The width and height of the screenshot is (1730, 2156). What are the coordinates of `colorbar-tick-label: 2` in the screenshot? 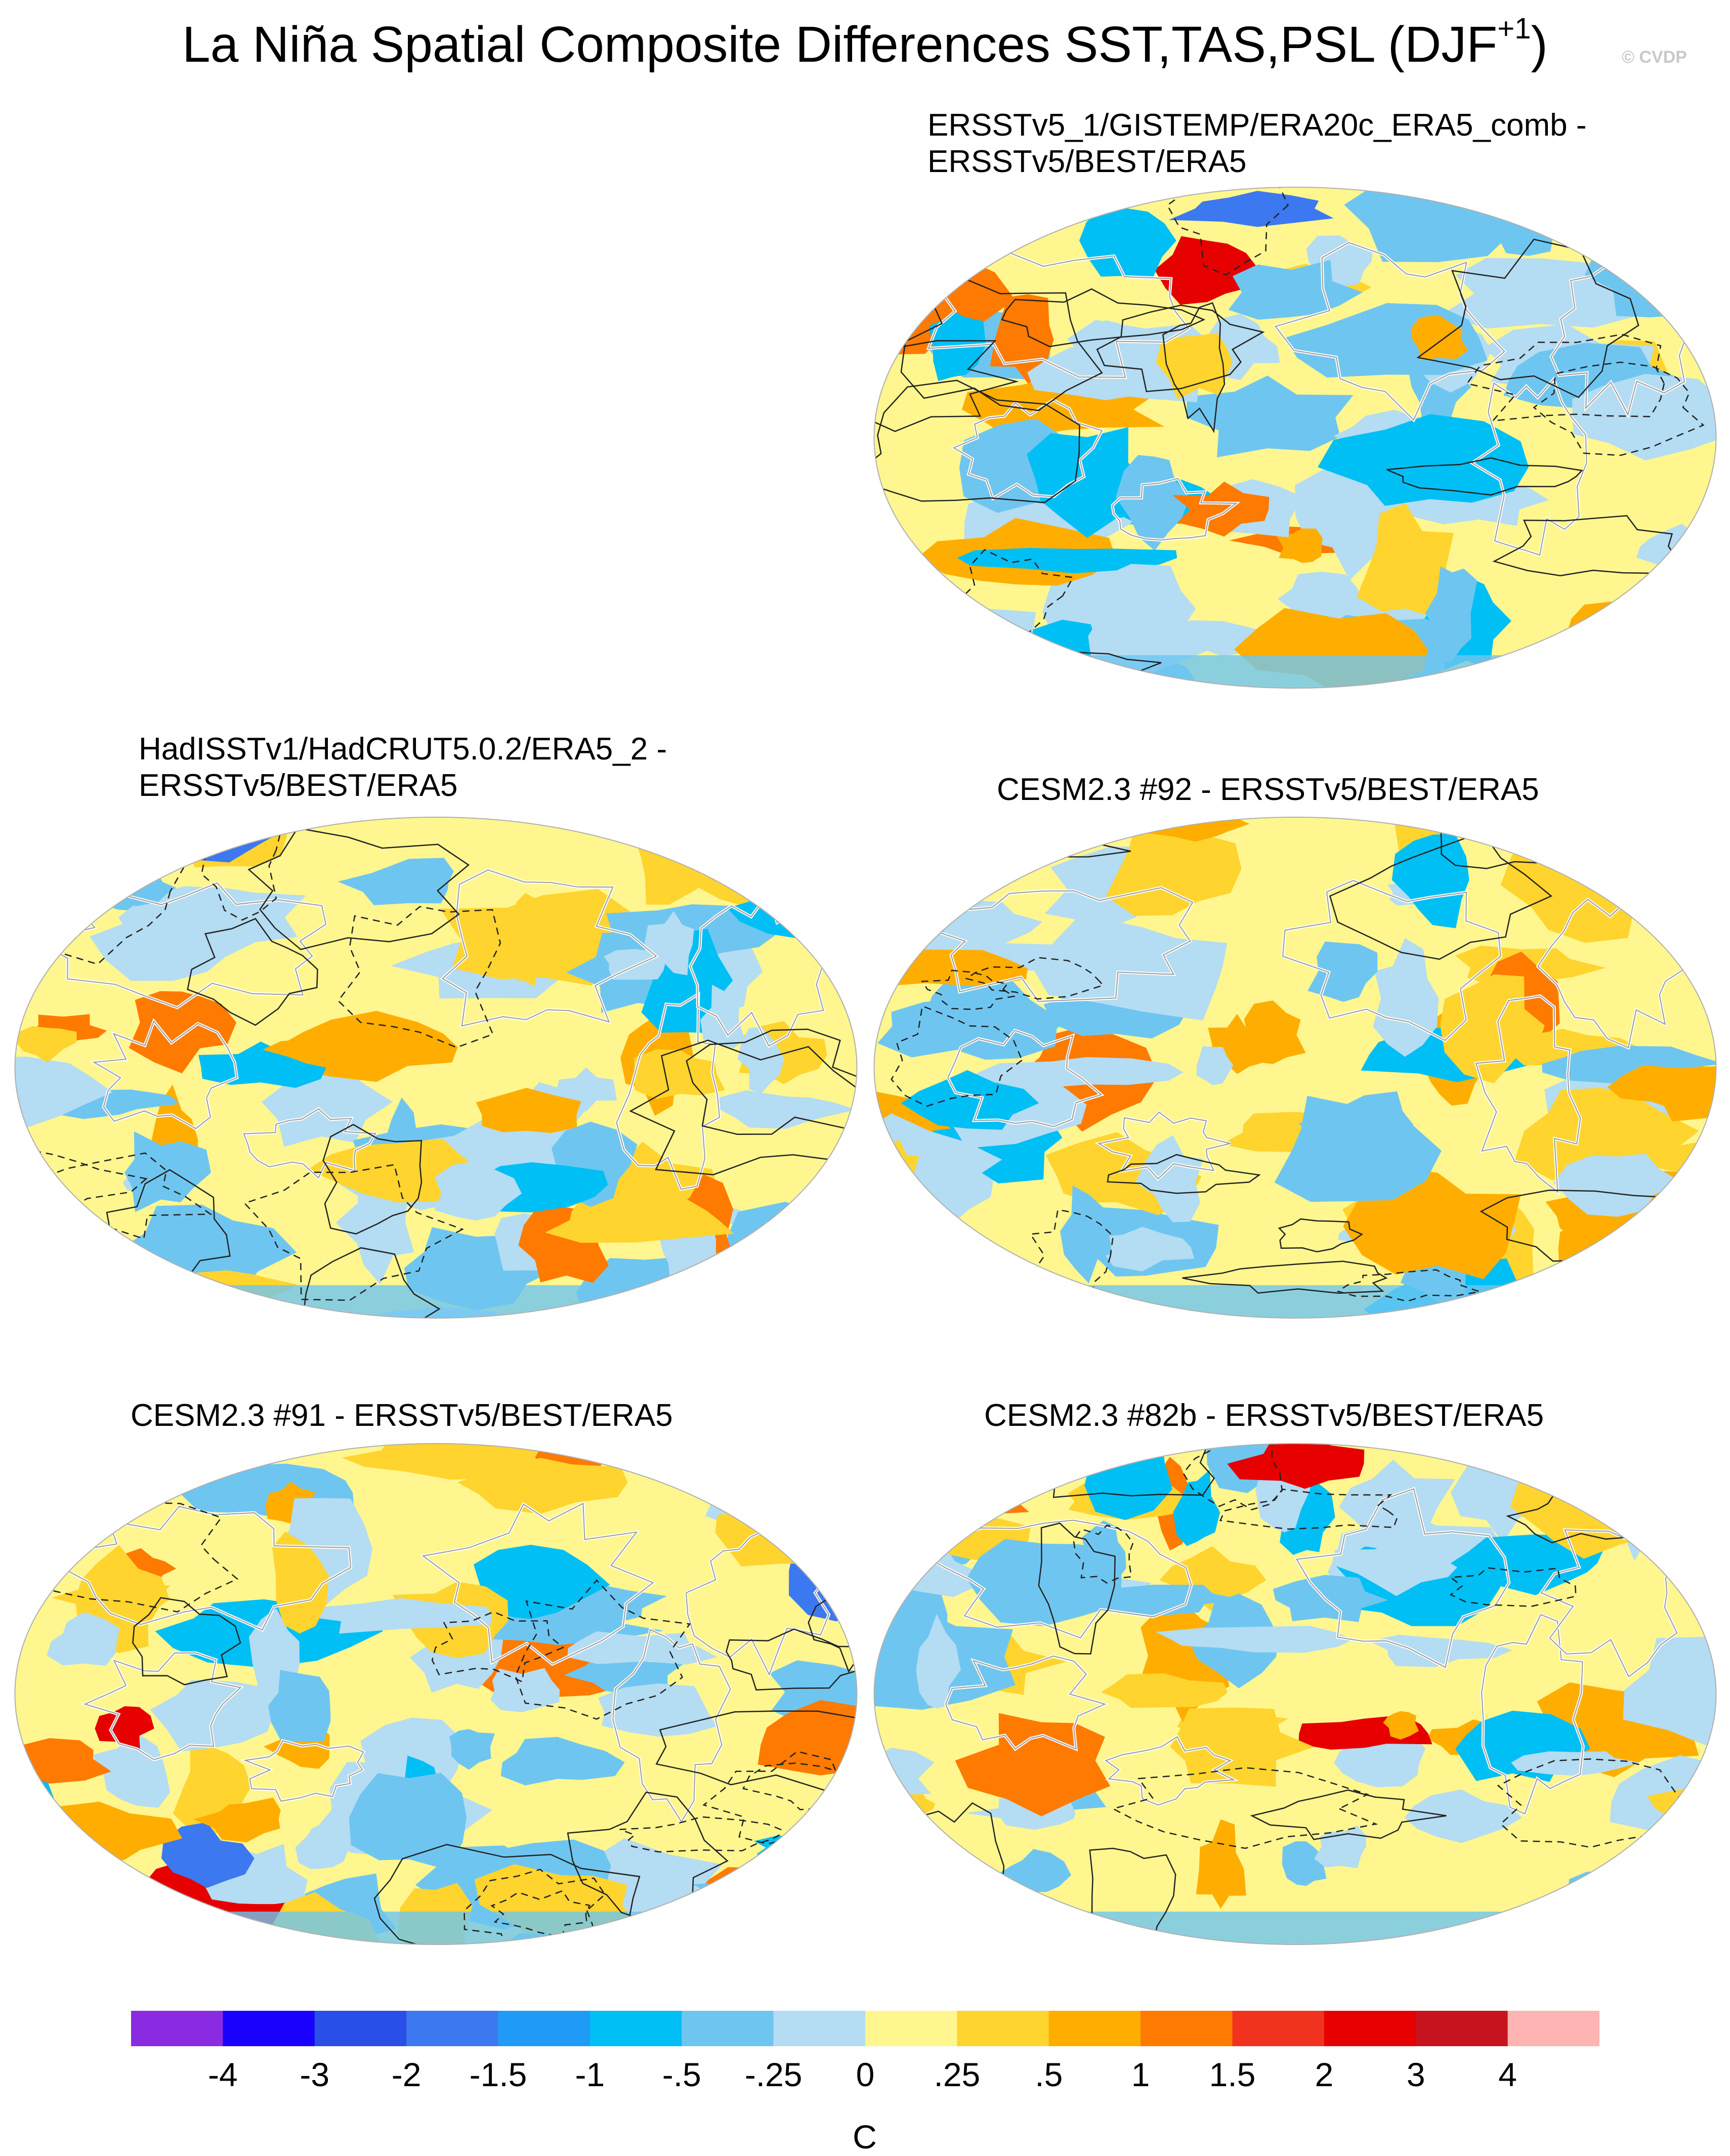 It's located at (1324, 2074).